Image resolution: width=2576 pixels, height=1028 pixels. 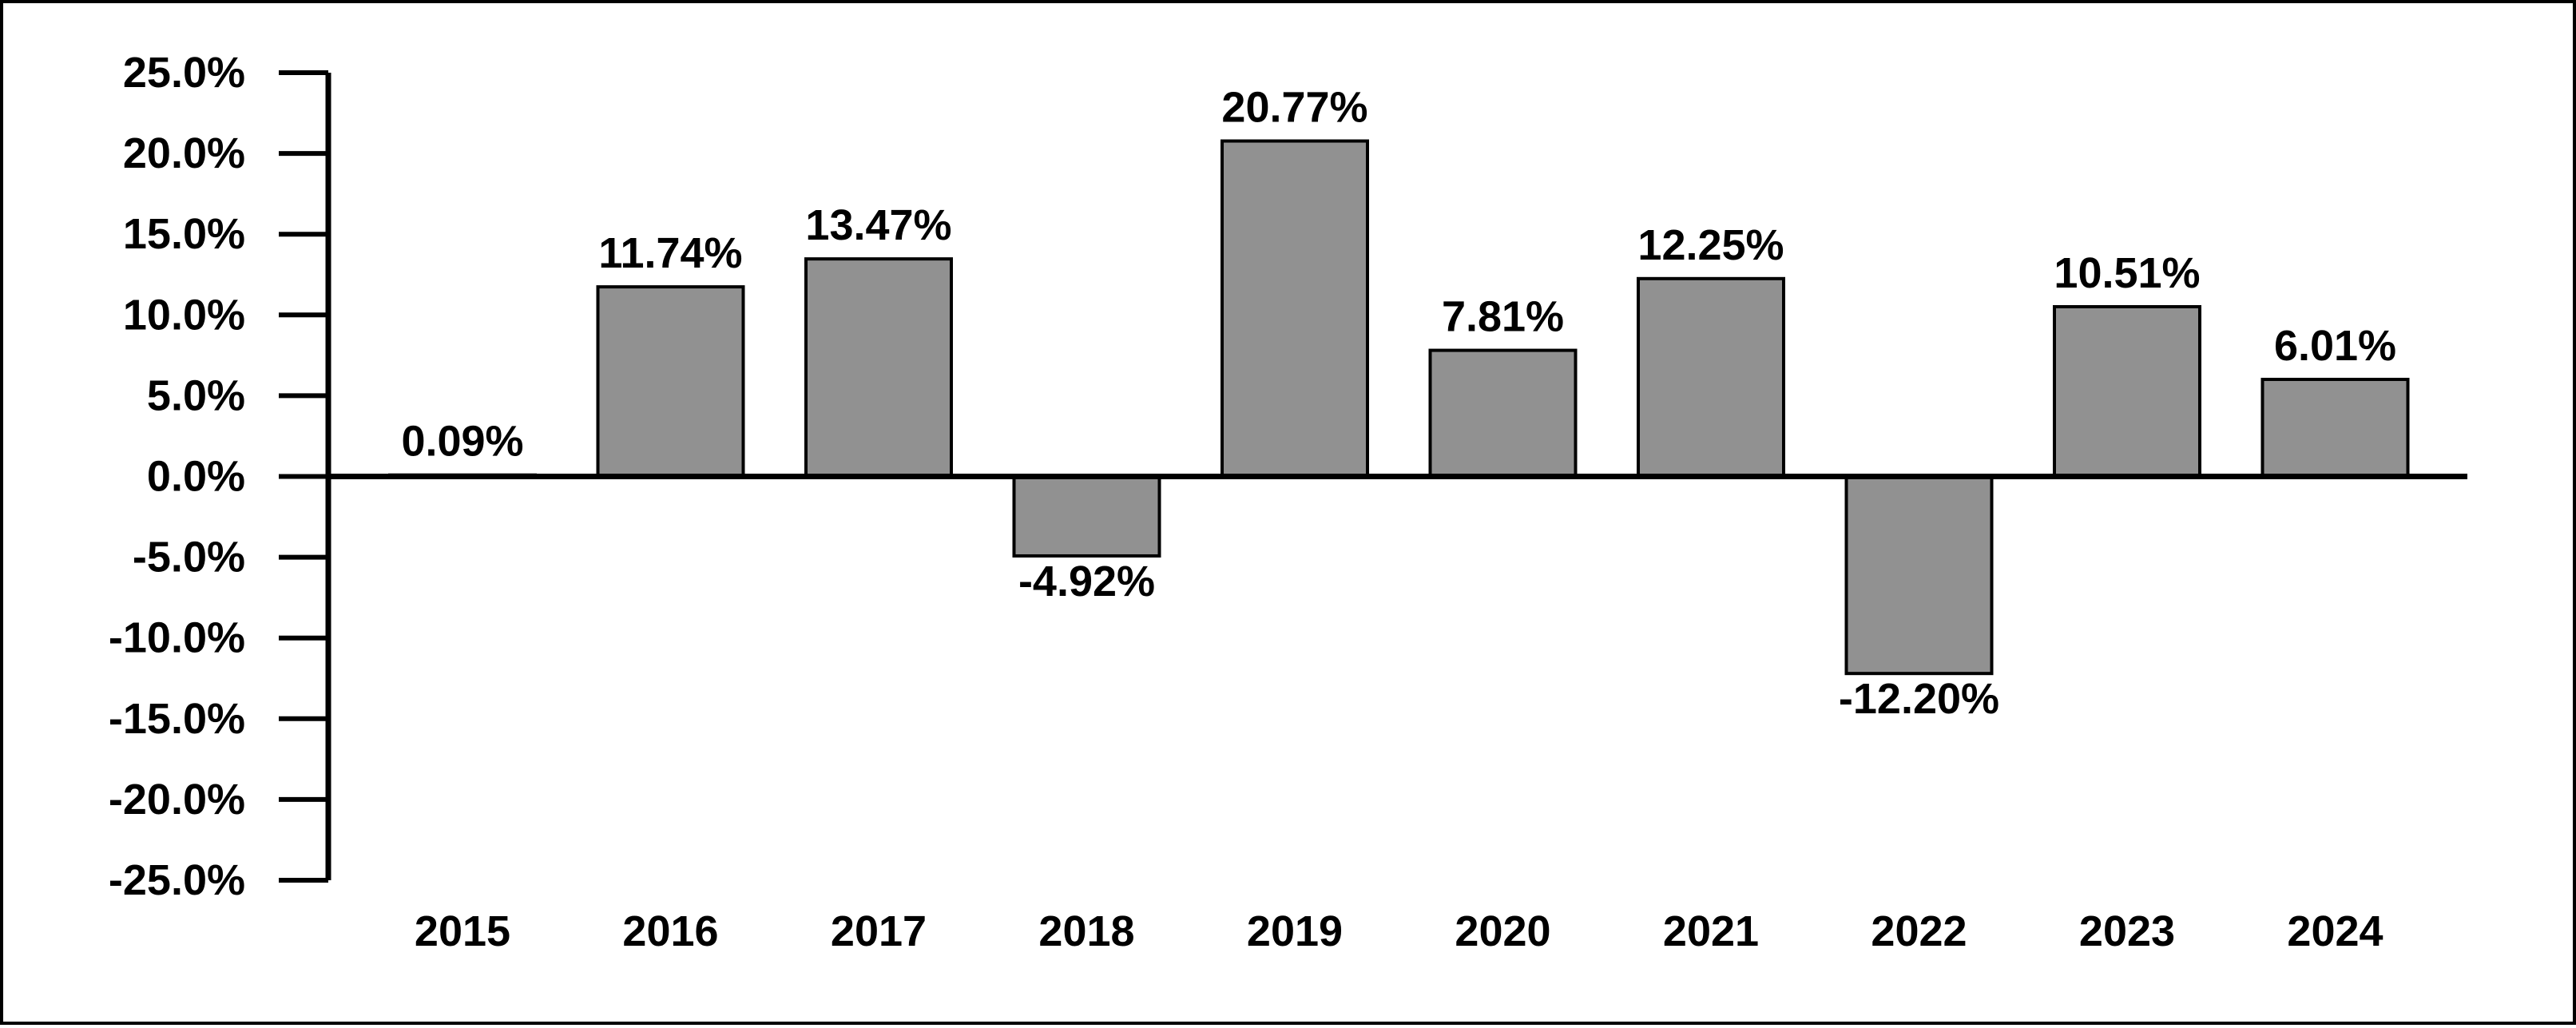 I want to click on y-tick-label: 20.0%, so click(x=184, y=153).